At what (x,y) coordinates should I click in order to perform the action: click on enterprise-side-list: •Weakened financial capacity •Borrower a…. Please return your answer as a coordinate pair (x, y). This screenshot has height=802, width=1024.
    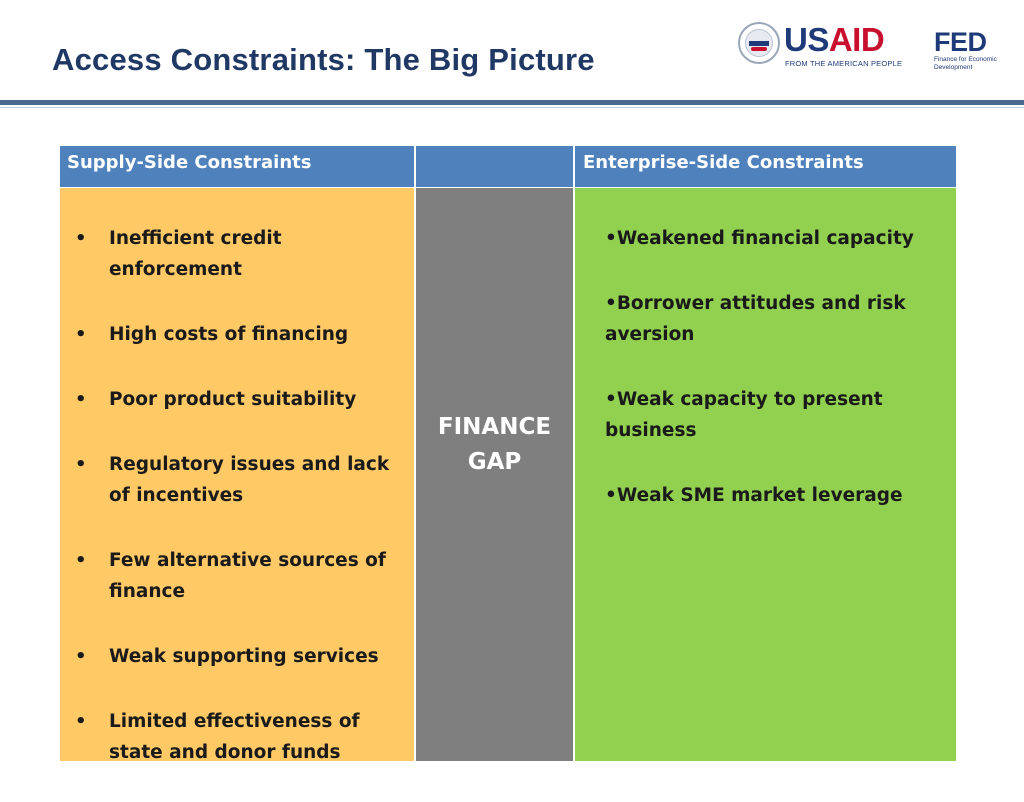
    Looking at the image, I should click on (775, 384).